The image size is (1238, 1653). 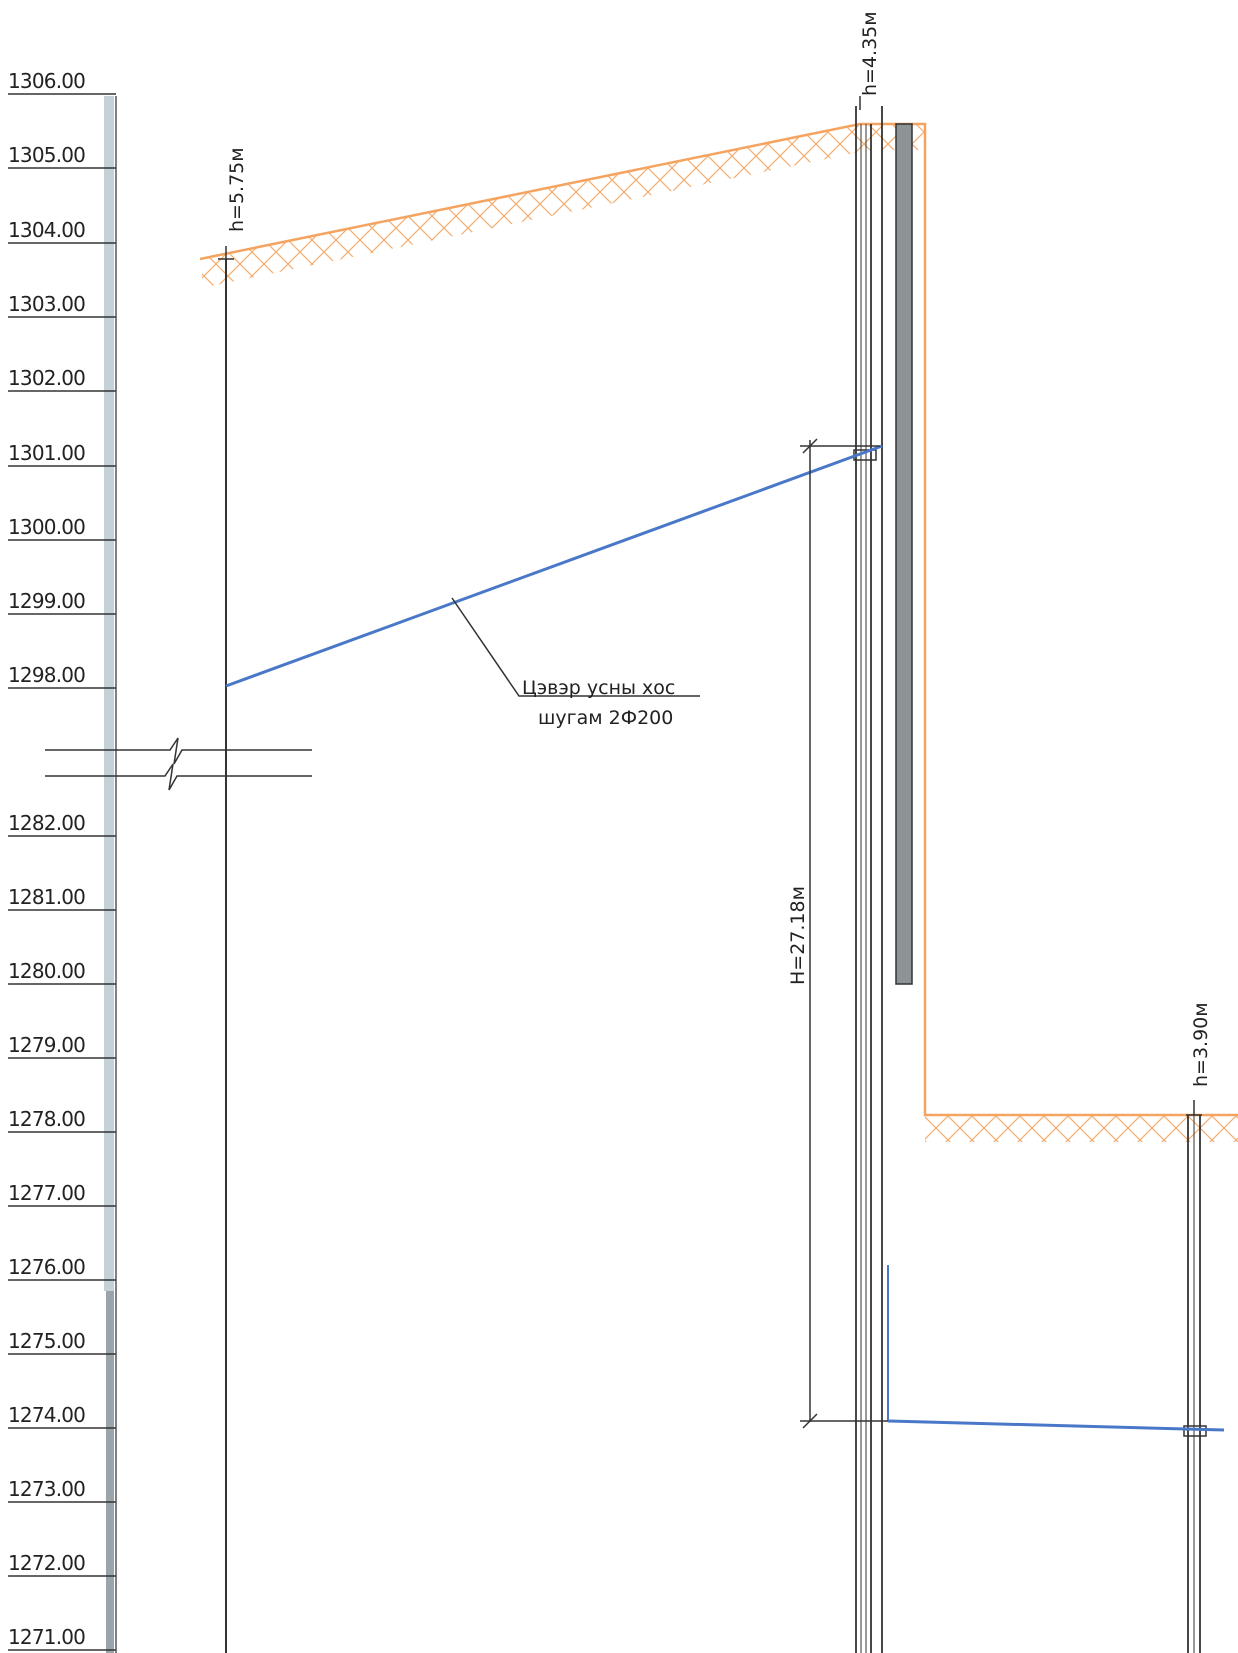 I want to click on well-left: h=5.75м, so click(x=233, y=900).